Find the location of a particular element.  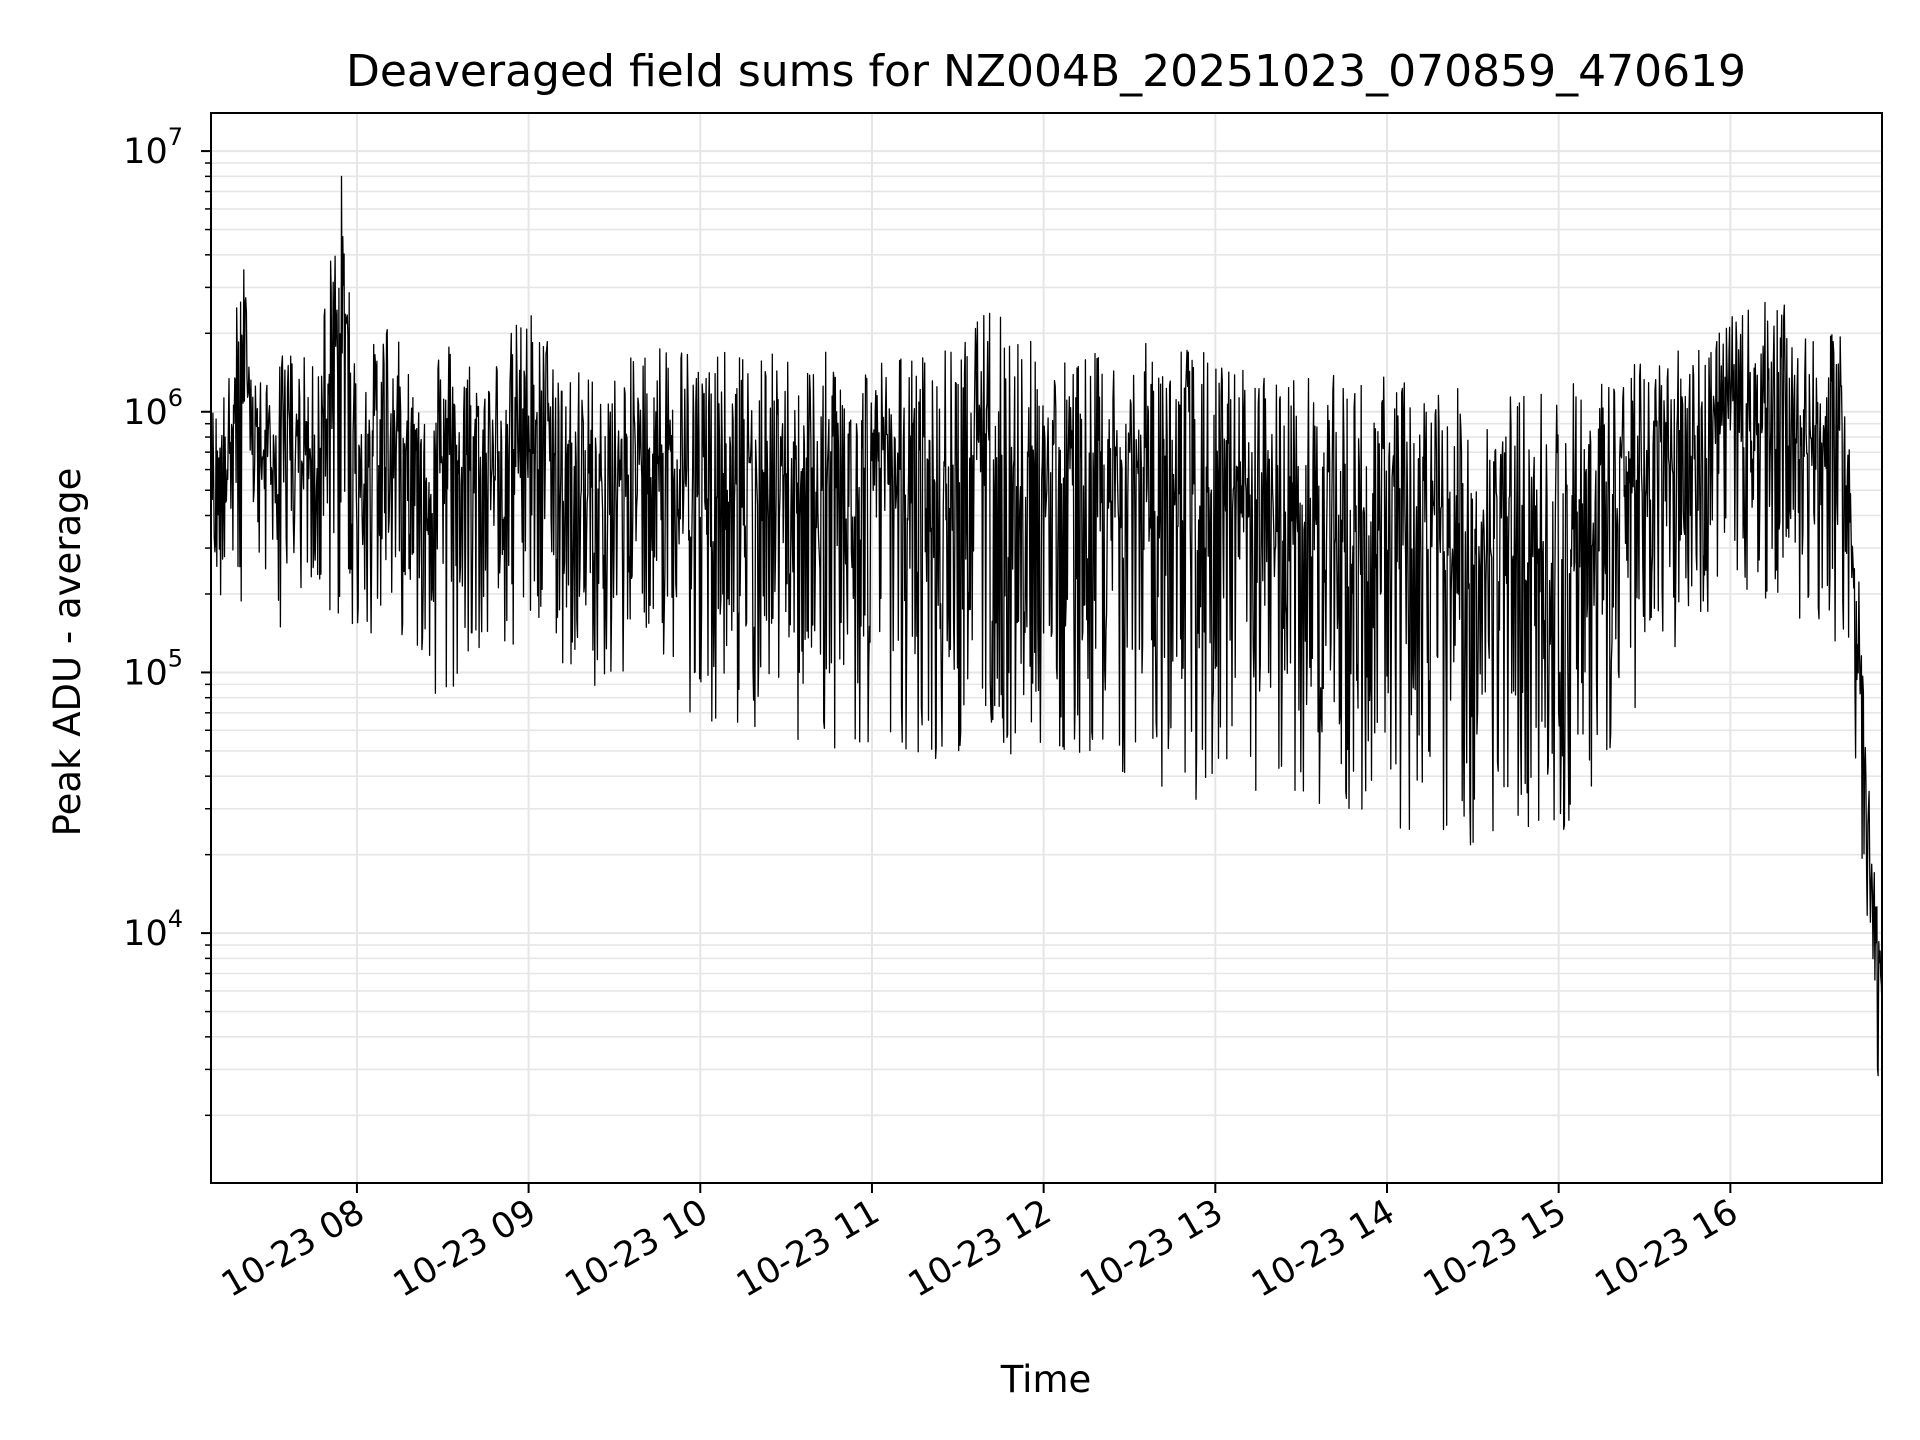

y-tick-label: 10⁴ is located at coordinates (153, 929).